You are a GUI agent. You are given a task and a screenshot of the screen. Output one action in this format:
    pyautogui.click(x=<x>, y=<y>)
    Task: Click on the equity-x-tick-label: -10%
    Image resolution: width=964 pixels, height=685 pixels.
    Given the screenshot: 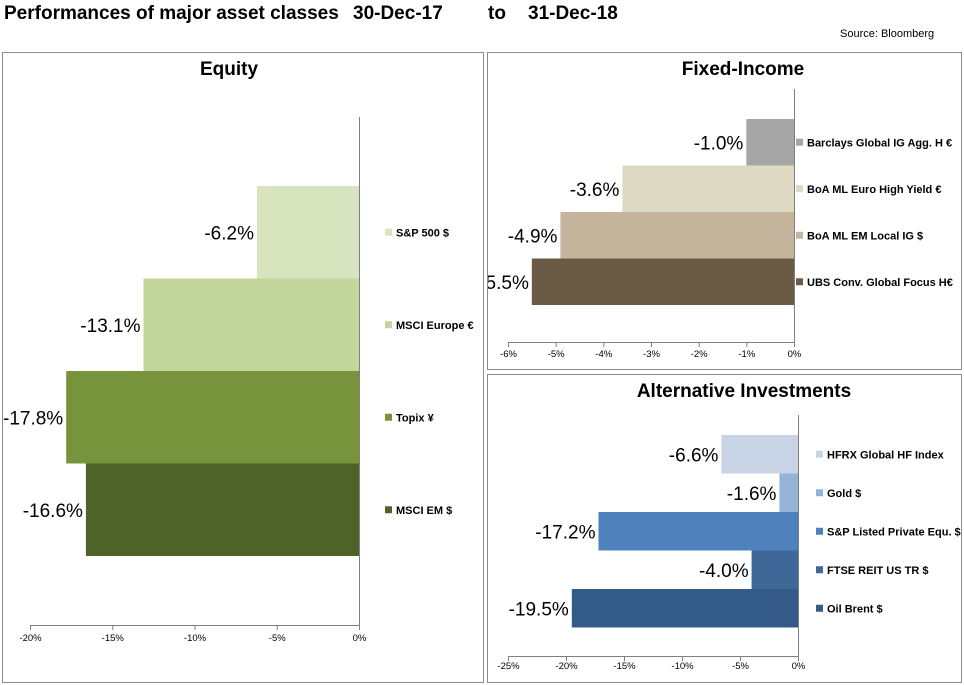 What is the action you would take?
    pyautogui.click(x=195, y=638)
    